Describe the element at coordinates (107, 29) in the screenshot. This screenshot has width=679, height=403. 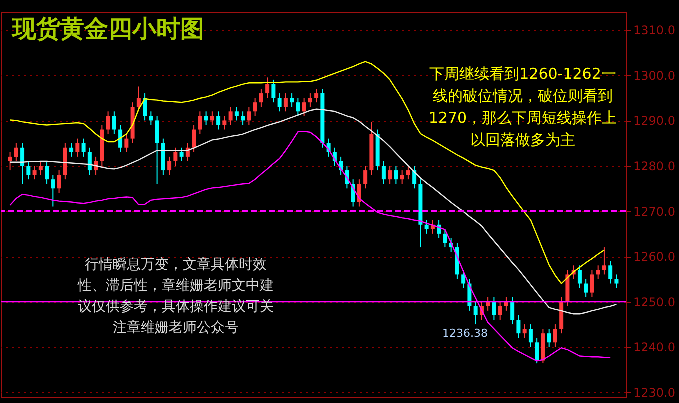
I see `chart-title: 现货黄金四小时图` at that location.